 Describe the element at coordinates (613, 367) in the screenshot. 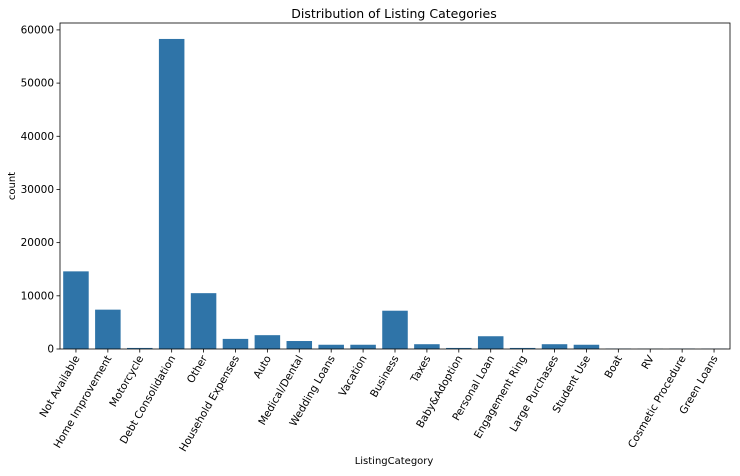

I see `x-tick-label: Boat` at that location.